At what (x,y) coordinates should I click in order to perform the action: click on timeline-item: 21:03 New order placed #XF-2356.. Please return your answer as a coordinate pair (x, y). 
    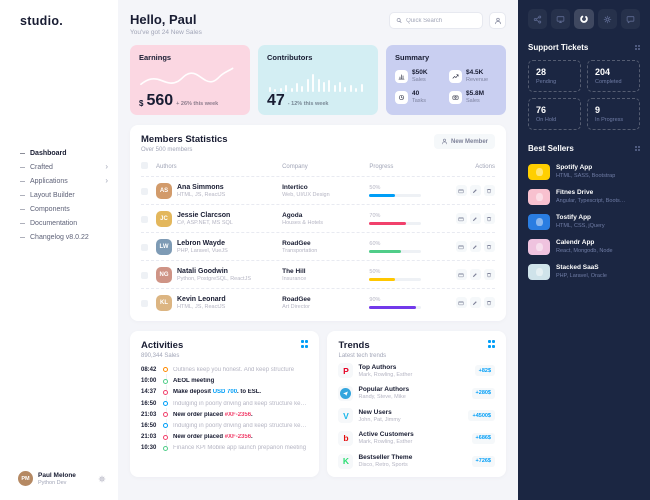
    Looking at the image, I should click on (197, 419).